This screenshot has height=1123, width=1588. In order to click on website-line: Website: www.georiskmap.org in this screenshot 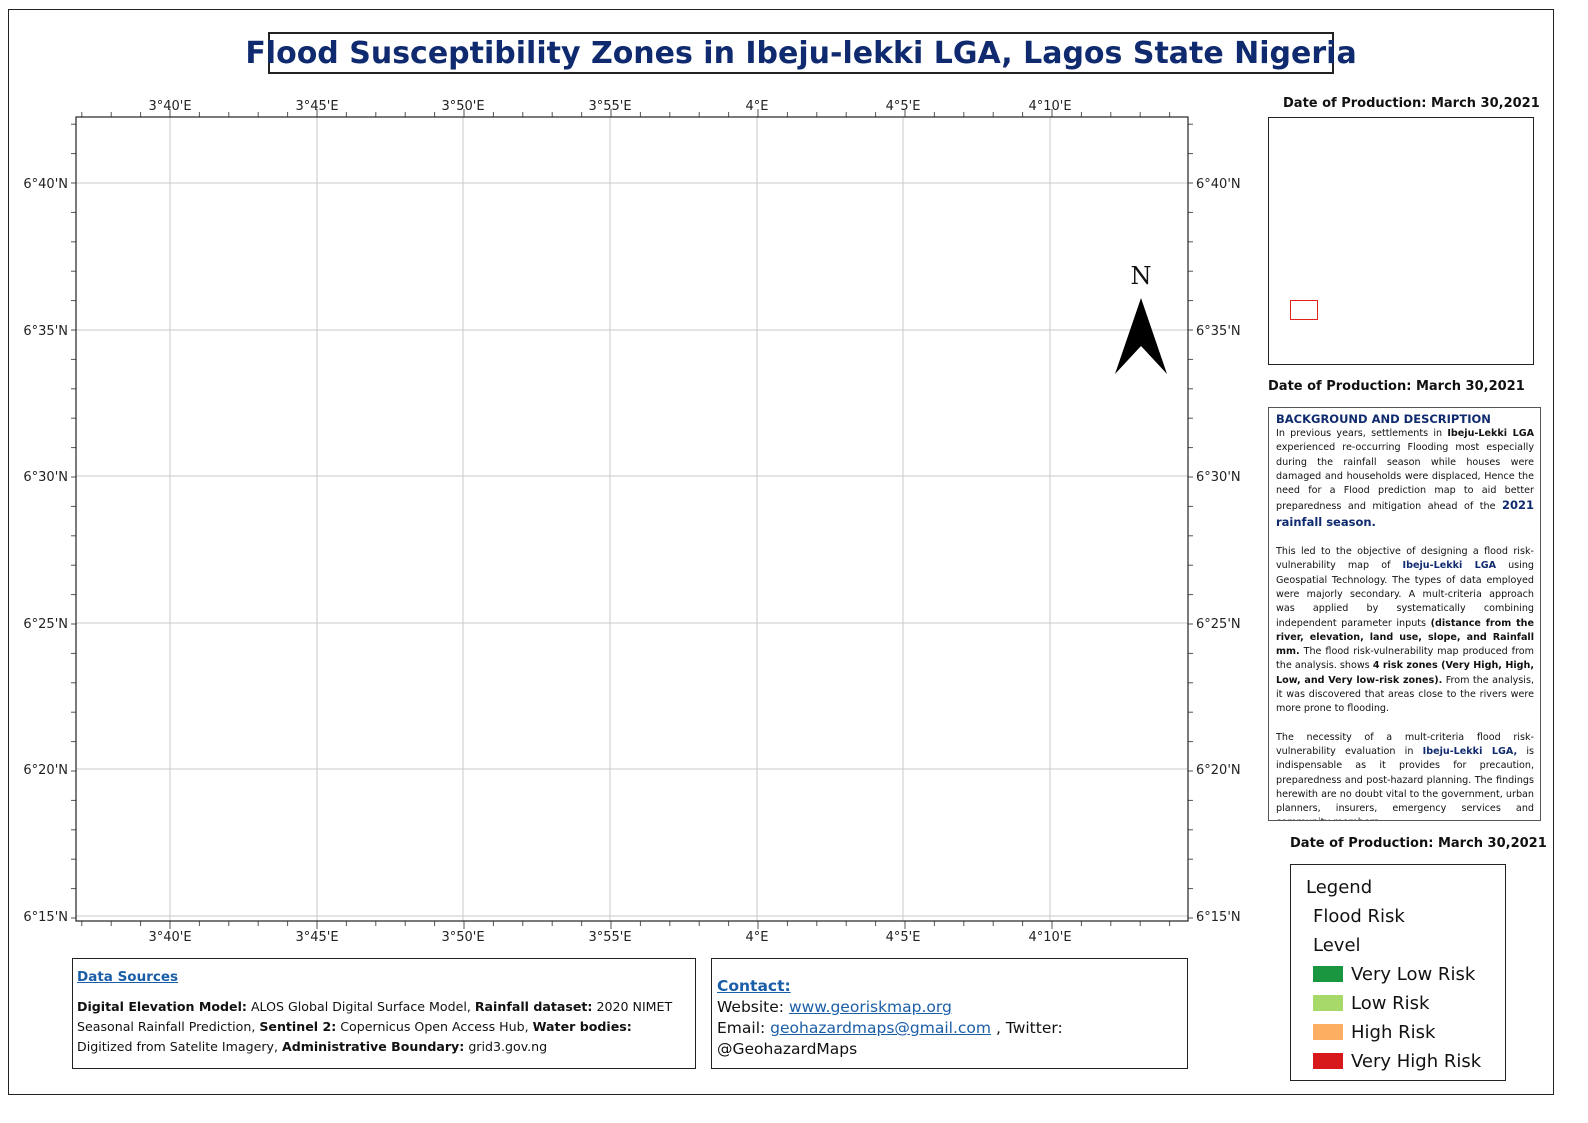, I will do `click(834, 1007)`.